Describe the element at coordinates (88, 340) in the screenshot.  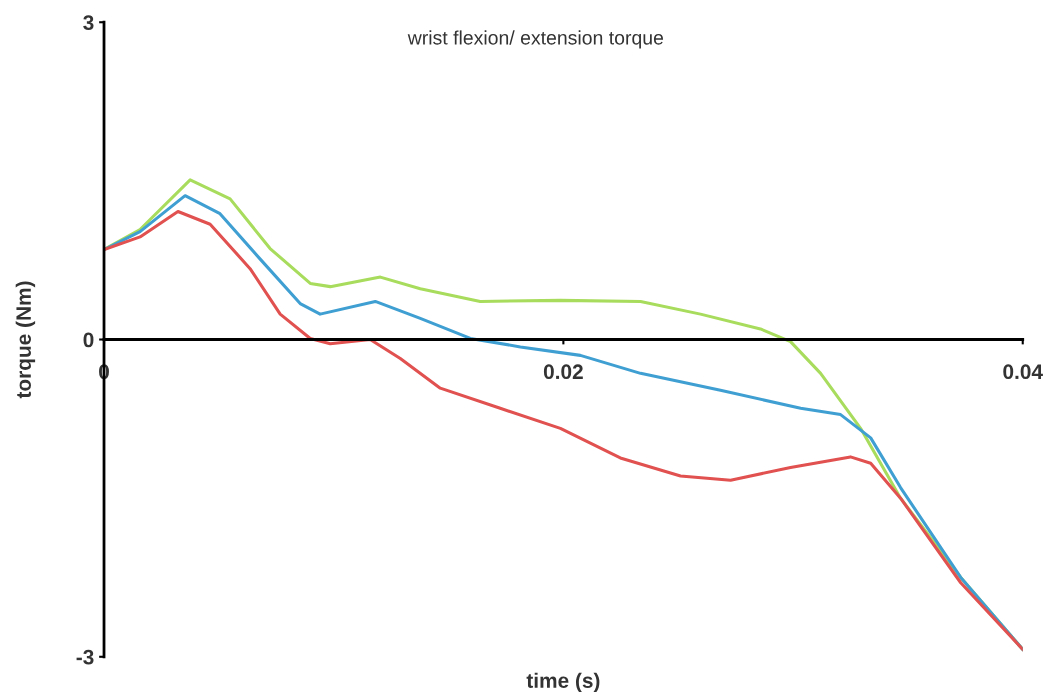
I see `y-tick-label: 0` at that location.